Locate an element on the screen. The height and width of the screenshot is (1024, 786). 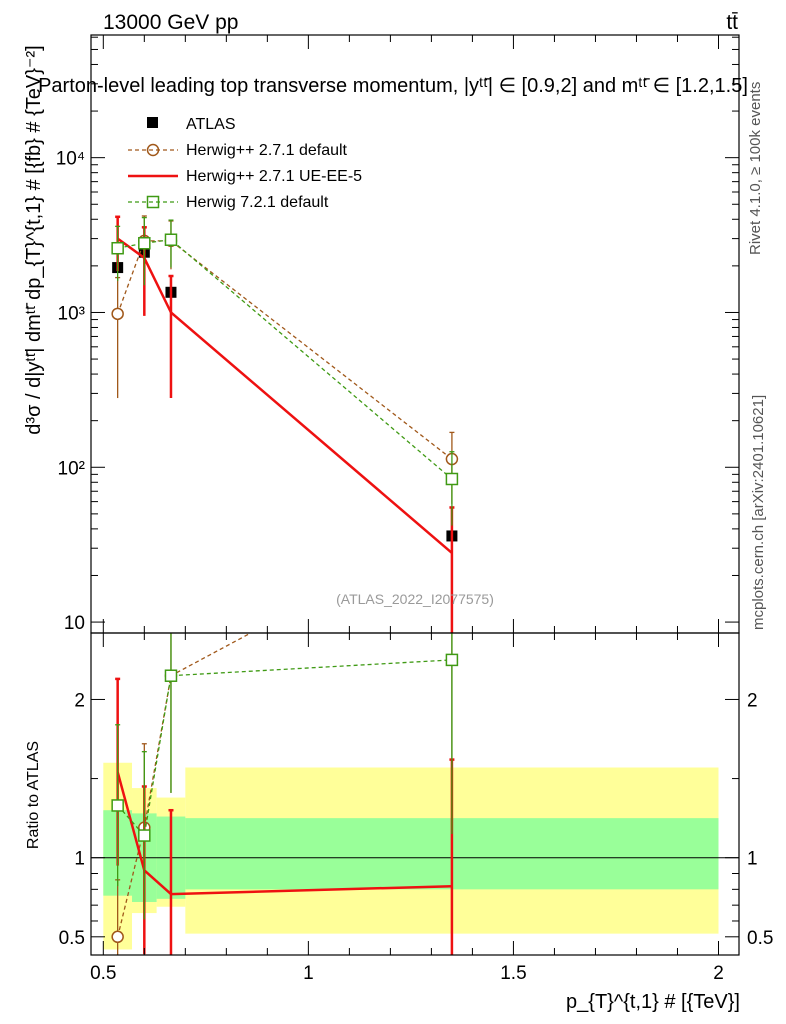
ratio-y-tick-label: 2 is located at coordinates (79, 700).